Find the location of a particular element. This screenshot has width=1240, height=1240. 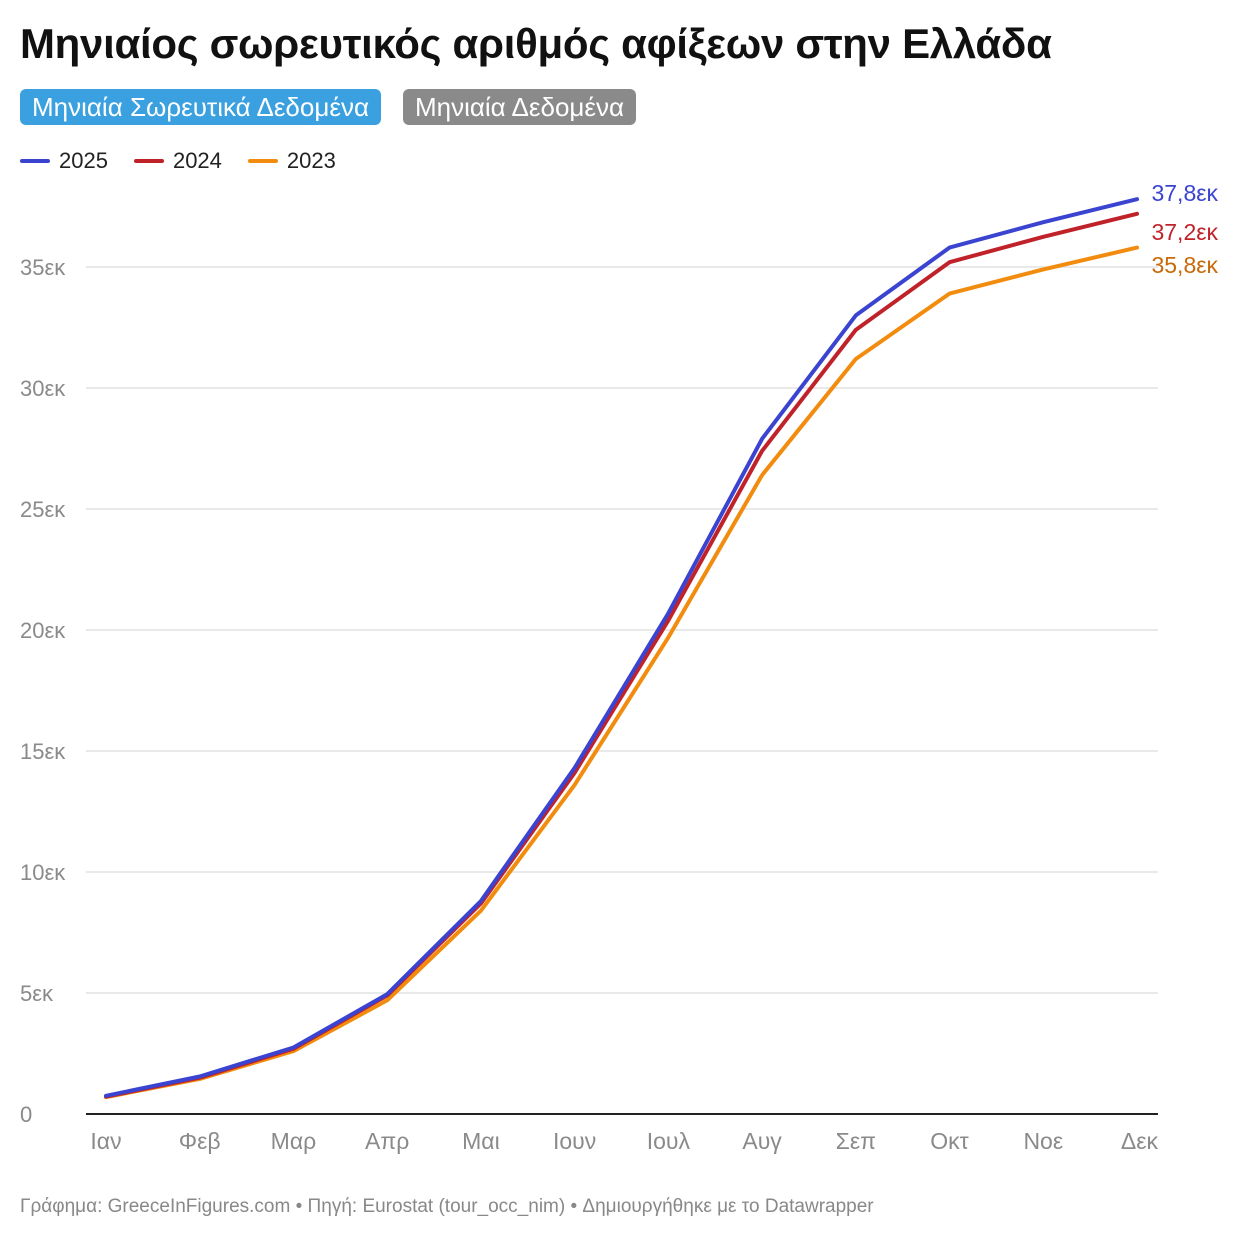

legend-item-2023: 2023 is located at coordinates (291, 161).